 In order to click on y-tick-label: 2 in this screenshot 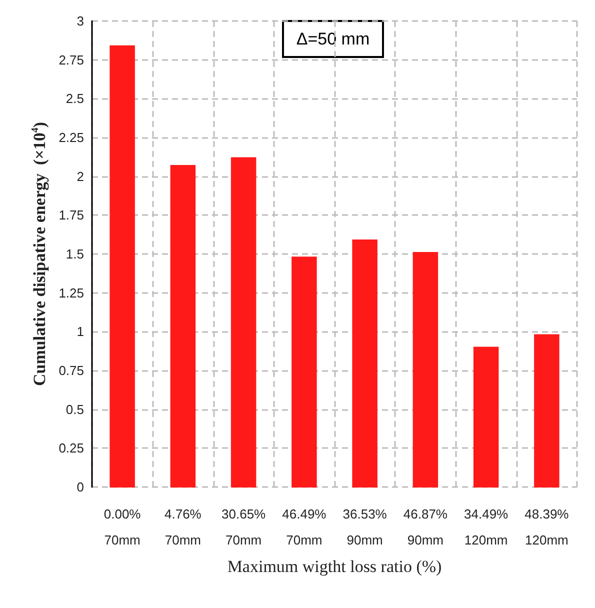, I will do `click(80, 176)`.